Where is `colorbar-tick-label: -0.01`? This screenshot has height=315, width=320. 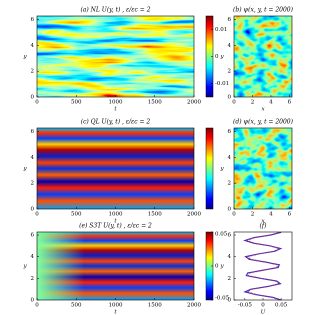 colorbar-tick-label: -0.01 is located at coordinates (222, 84).